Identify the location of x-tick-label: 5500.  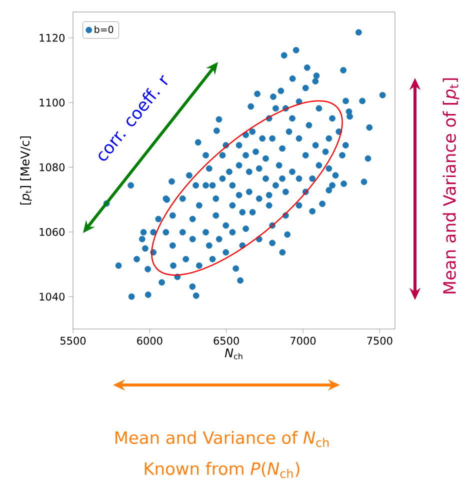
(73, 340).